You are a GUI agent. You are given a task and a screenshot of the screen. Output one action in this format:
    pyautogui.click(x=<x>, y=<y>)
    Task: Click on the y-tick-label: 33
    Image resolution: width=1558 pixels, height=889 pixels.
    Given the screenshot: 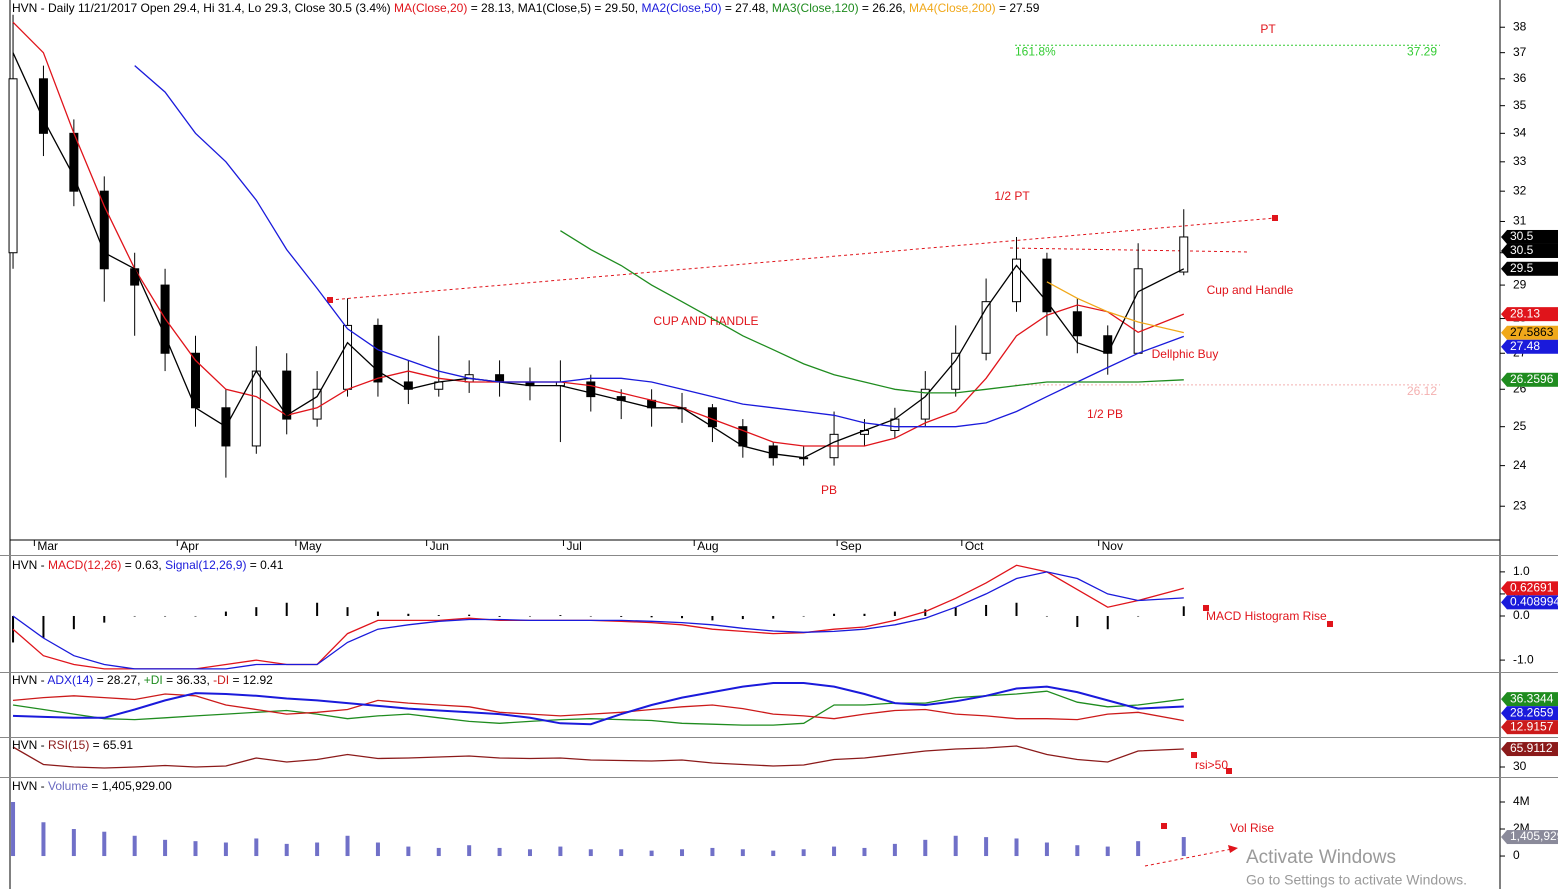 What is the action you would take?
    pyautogui.click(x=1520, y=161)
    